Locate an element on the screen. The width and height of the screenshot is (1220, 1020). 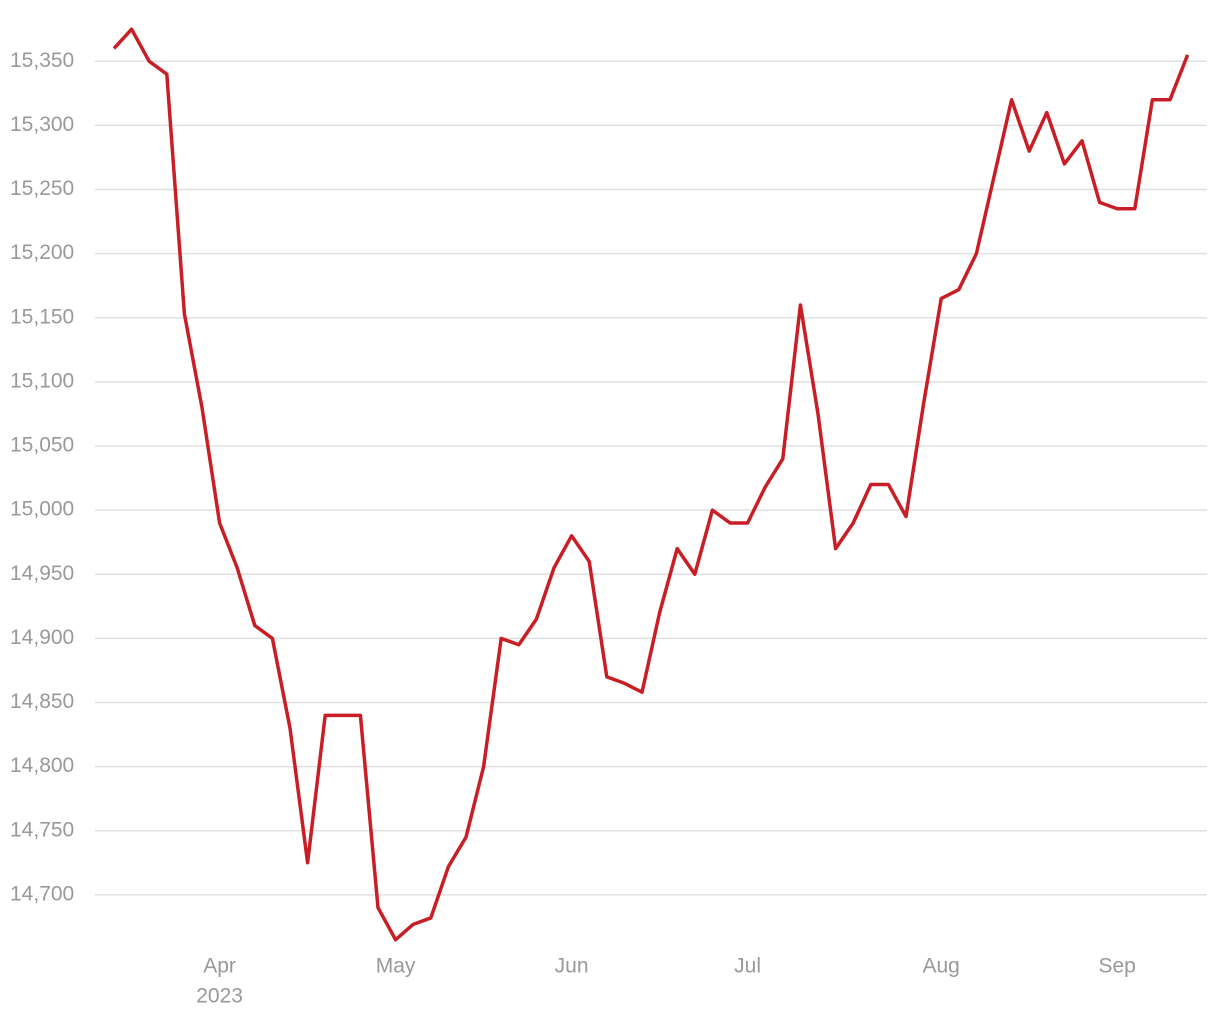
y-tick-label: 14,800 is located at coordinates (42, 765).